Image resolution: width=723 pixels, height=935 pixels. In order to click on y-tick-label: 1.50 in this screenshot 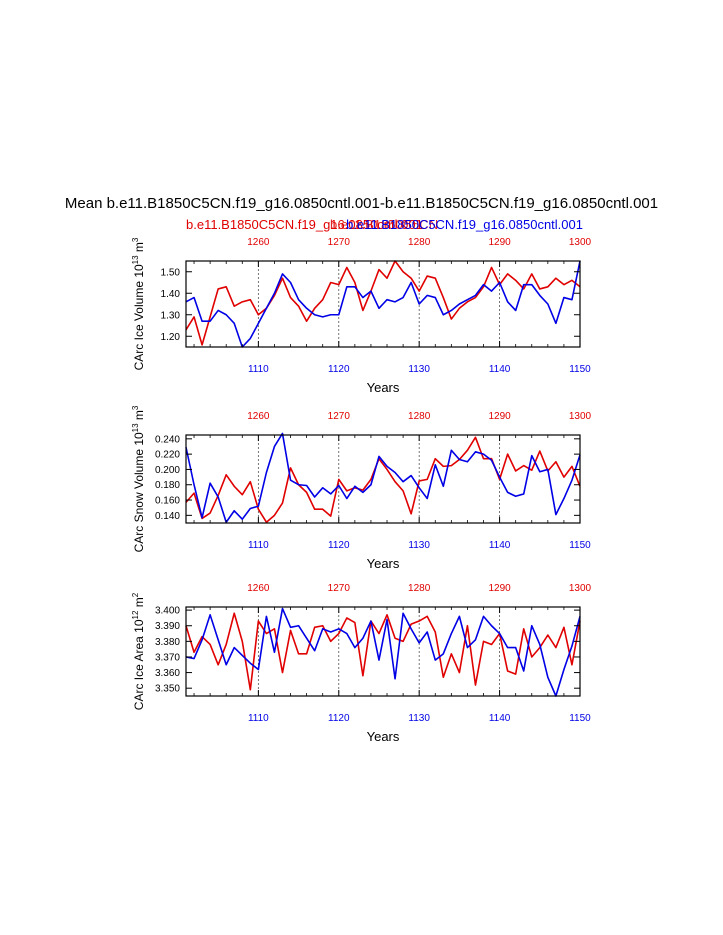, I will do `click(171, 272)`.